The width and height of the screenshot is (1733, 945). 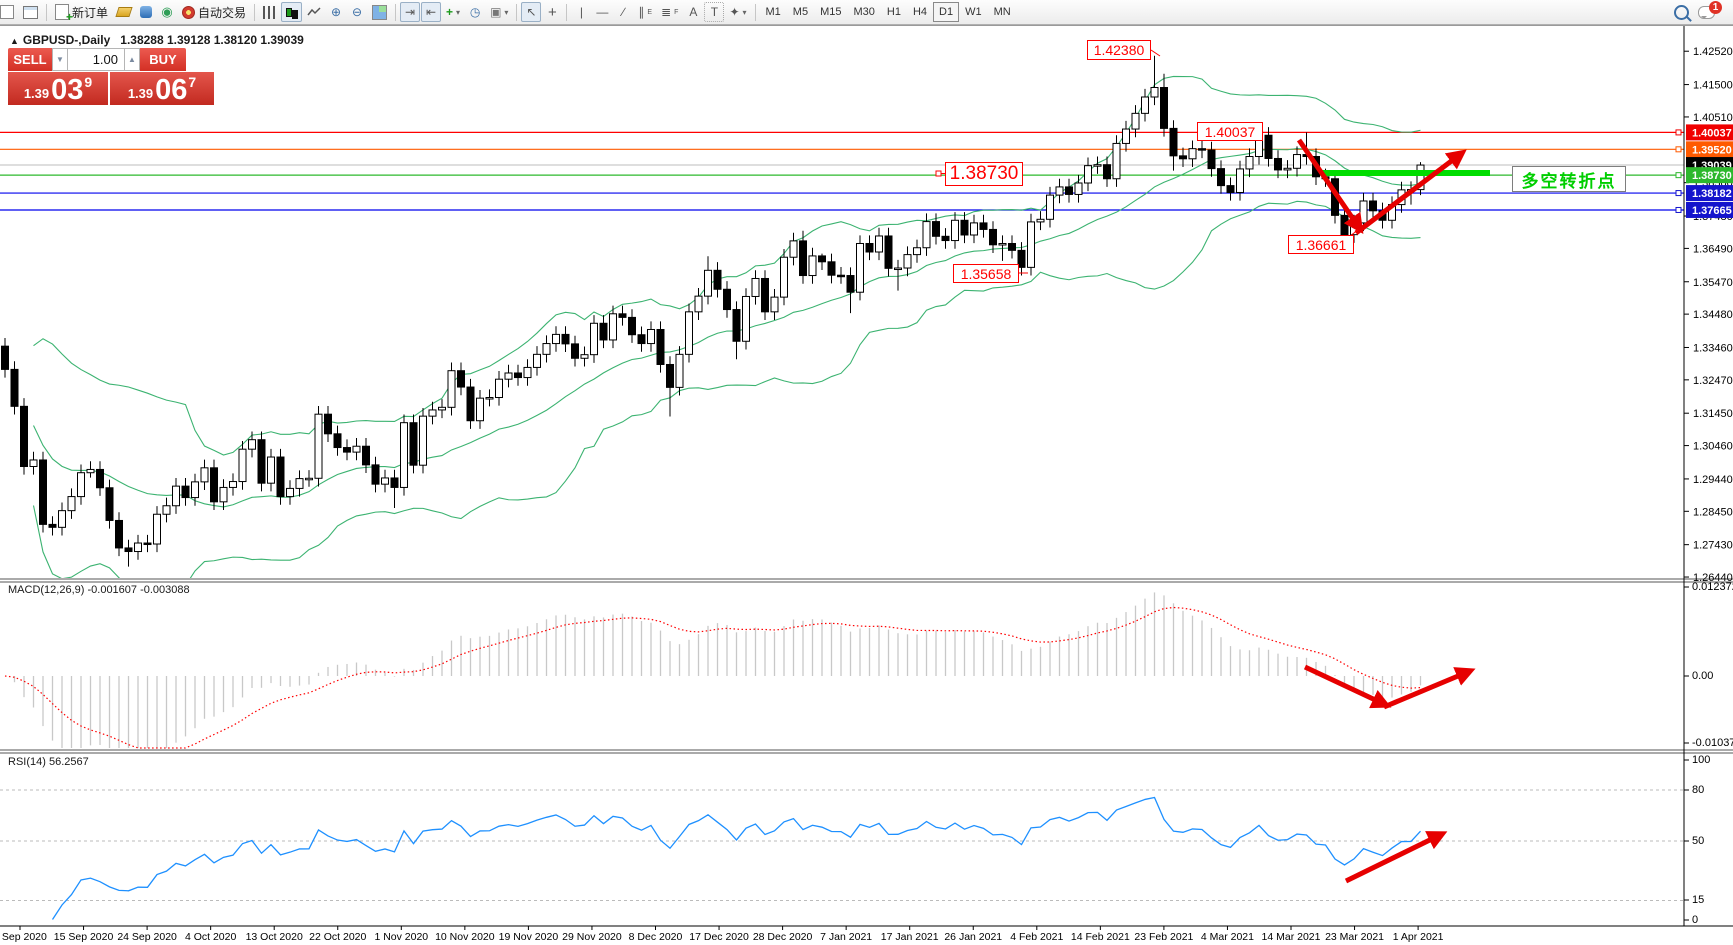 I want to click on tile-windows-icon, so click(x=379, y=12).